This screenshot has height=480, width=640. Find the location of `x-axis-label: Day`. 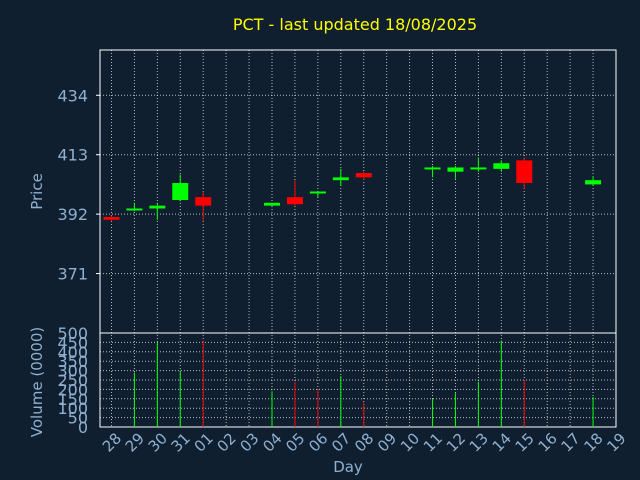

x-axis-label: Day is located at coordinates (348, 467).